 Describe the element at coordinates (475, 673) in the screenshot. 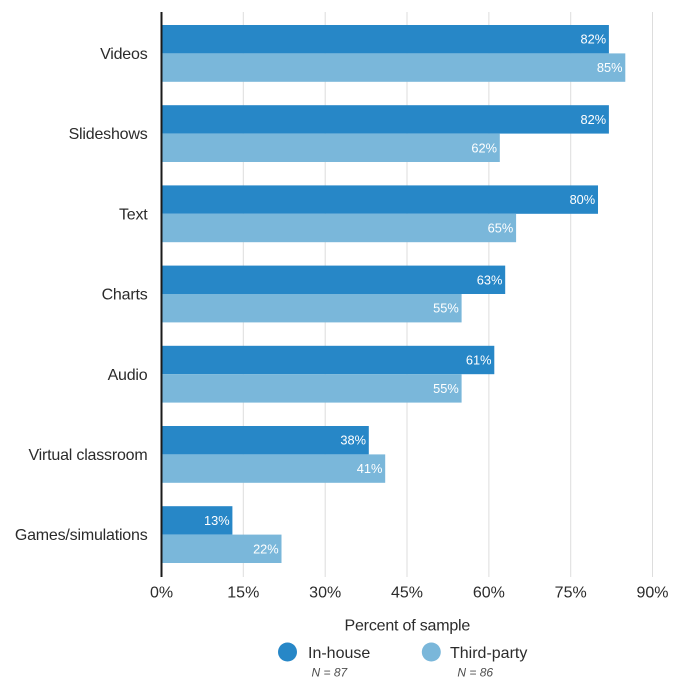

I see `svg-text: N = 86` at that location.